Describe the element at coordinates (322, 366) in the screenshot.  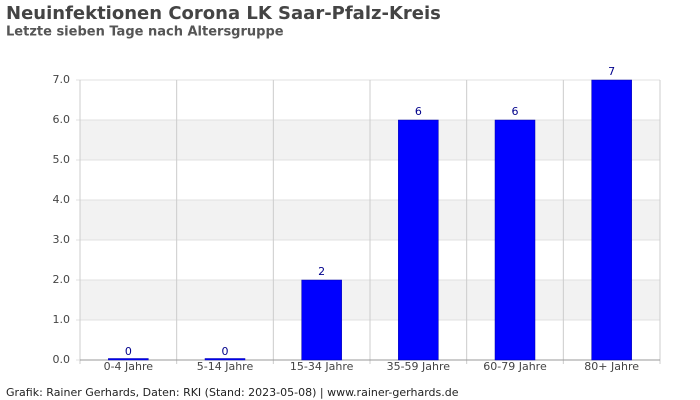
I see `x-tick-label: 15-34 Jahre` at that location.